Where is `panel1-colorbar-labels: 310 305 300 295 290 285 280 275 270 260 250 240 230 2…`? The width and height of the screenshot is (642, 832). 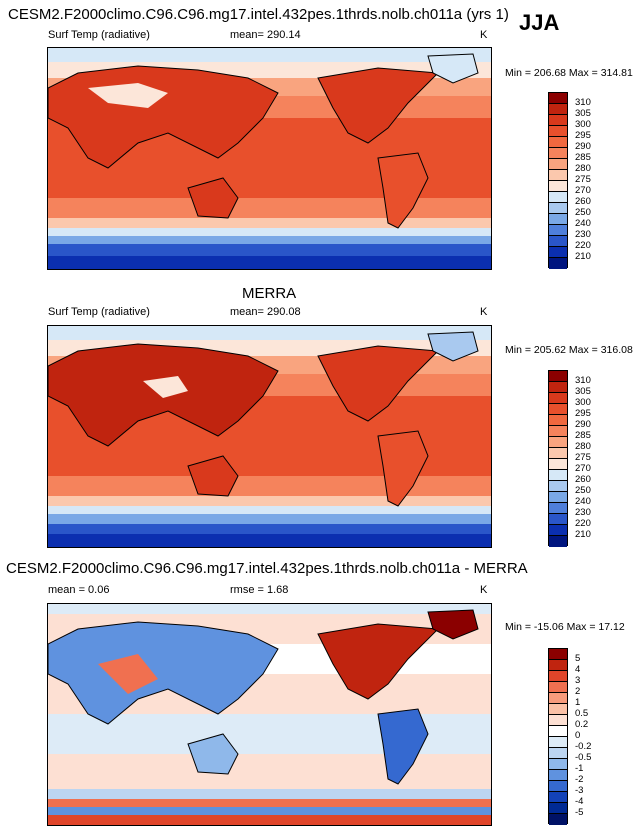 panel1-colorbar-labels: 310 305 300 295 290 285 280 275 270 260 250 240 230 2… is located at coordinates (595, 180).